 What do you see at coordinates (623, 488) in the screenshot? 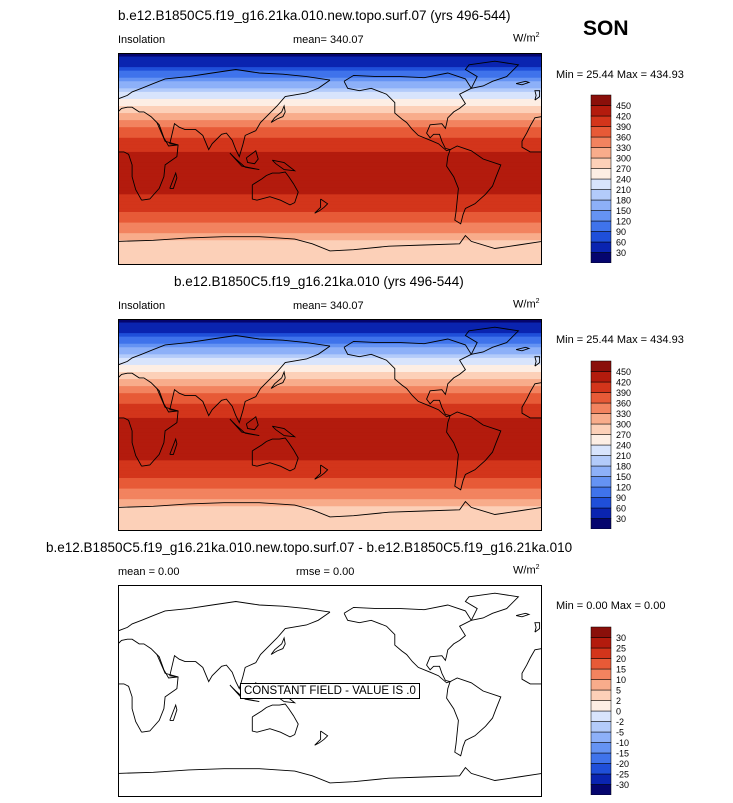
I see `colorbar-tick-label: 120` at bounding box center [623, 488].